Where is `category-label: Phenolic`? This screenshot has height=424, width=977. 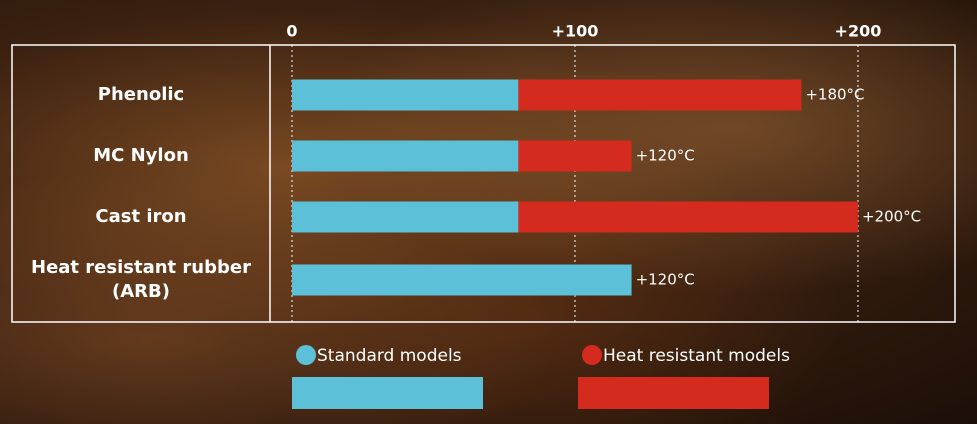 category-label: Phenolic is located at coordinates (141, 94).